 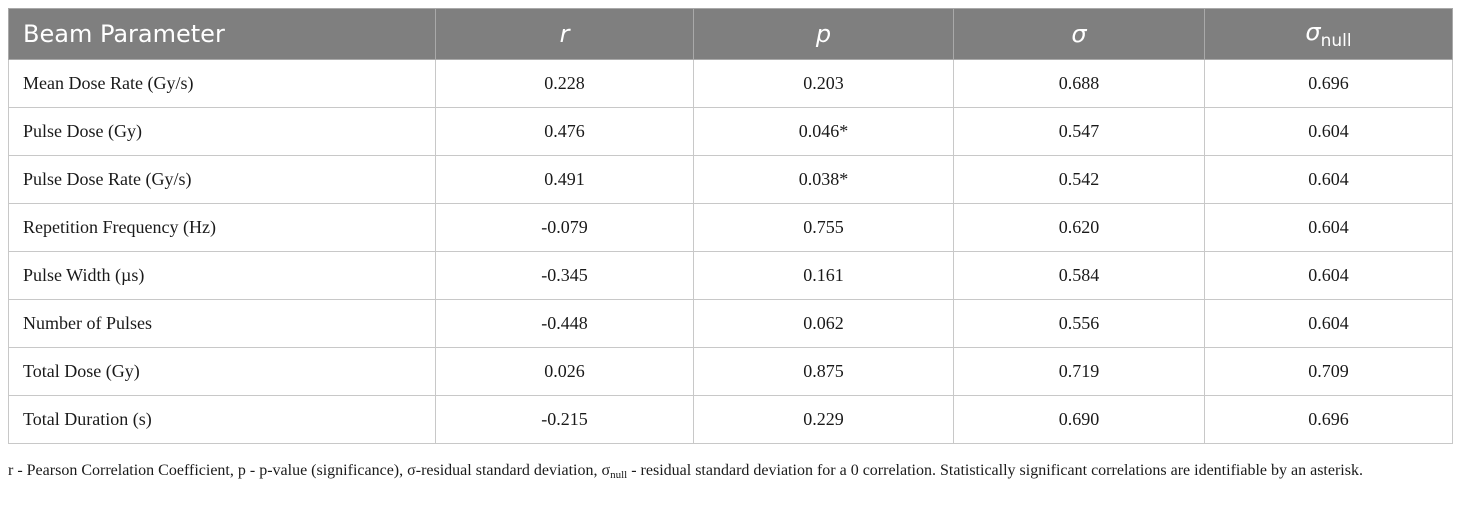 I want to click on cell-r: 0.228, so click(x=564, y=83).